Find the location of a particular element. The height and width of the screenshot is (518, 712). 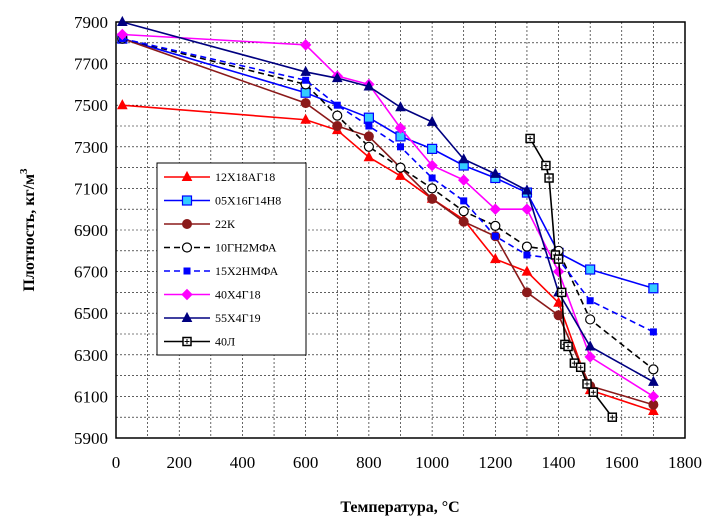

legend-label: 15Х2НМФА is located at coordinates (247, 271).